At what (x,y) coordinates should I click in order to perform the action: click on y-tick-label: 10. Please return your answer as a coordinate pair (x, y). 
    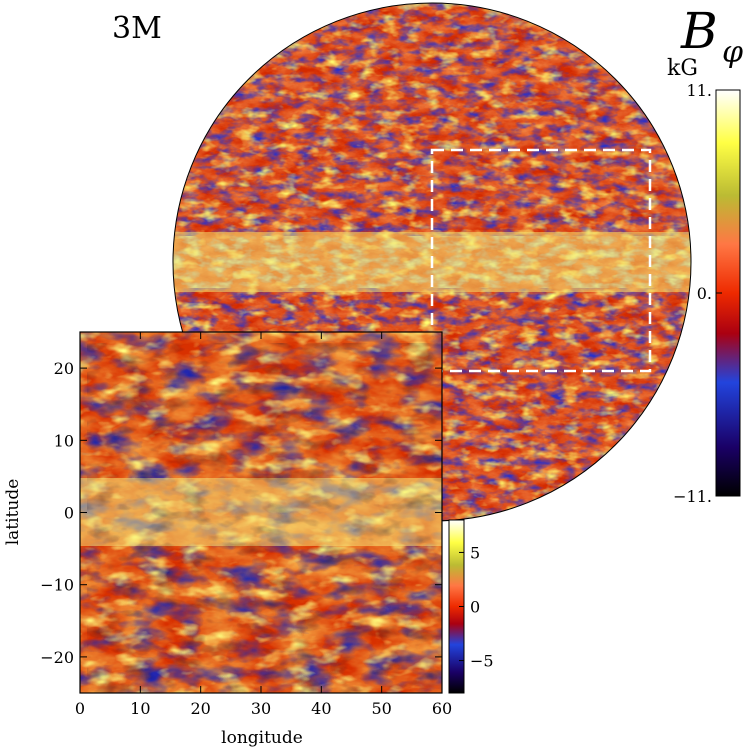
    Looking at the image, I should click on (64, 440).